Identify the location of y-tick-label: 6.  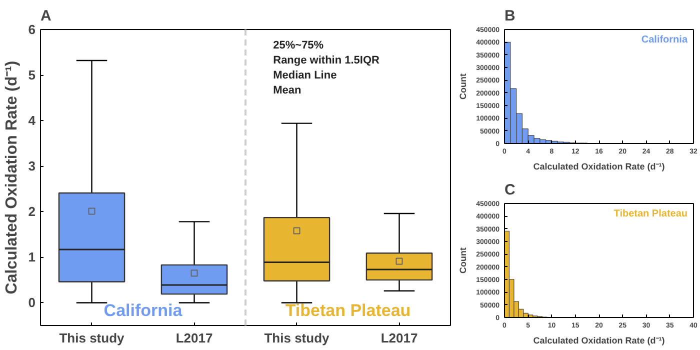
(32, 29).